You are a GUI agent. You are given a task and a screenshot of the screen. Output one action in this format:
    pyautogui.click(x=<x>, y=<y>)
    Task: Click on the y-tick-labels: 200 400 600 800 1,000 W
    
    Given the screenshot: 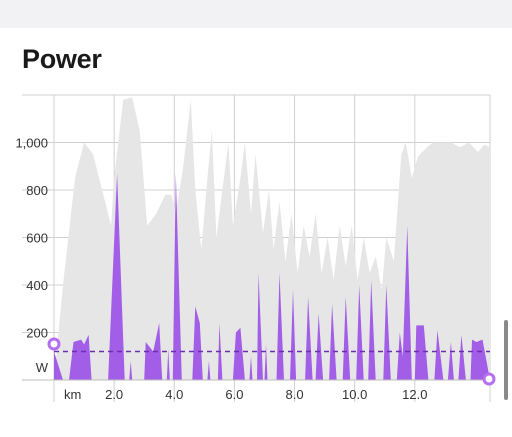 What is the action you would take?
    pyautogui.click(x=31, y=256)
    